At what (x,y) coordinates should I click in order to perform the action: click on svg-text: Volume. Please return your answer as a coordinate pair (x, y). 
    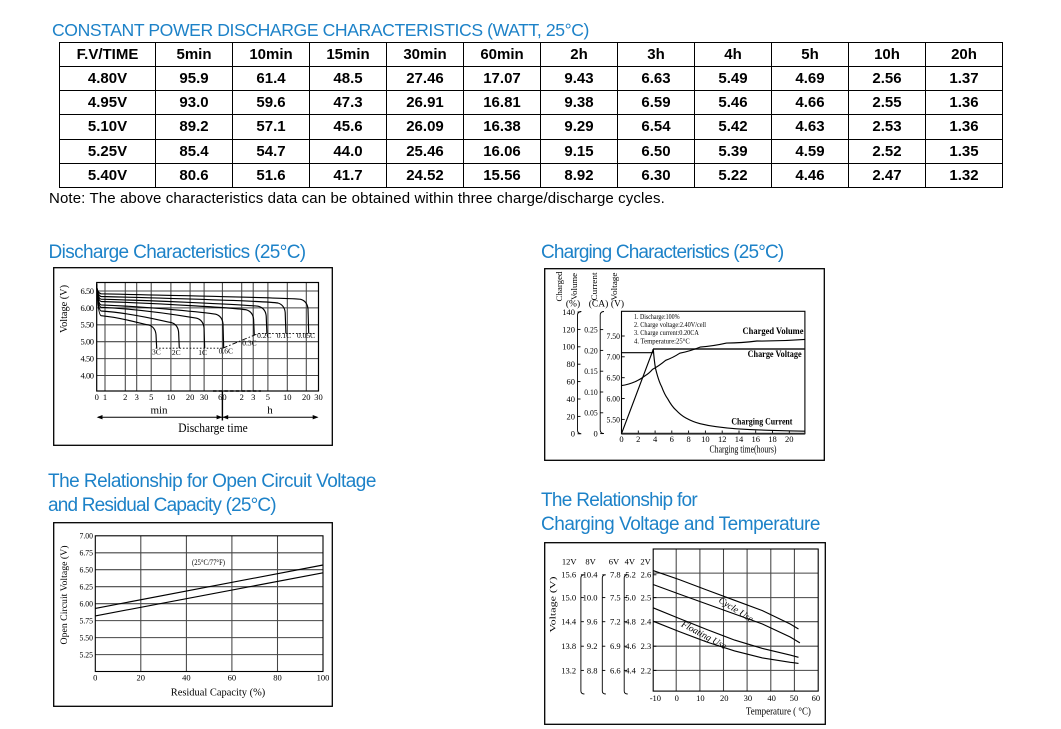
    Looking at the image, I should click on (574, 286).